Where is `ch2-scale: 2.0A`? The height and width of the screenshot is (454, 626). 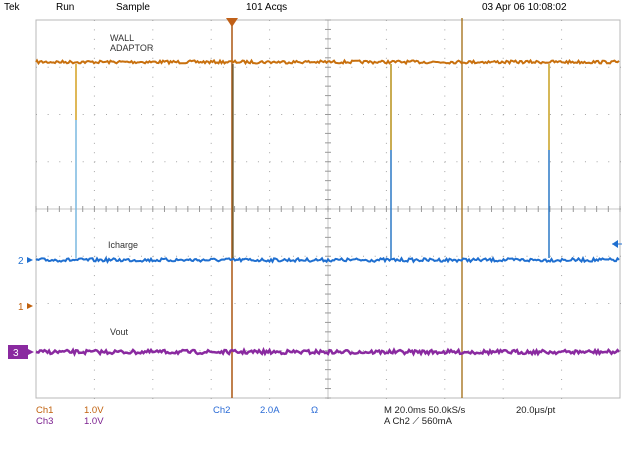 ch2-scale: 2.0A is located at coordinates (270, 410).